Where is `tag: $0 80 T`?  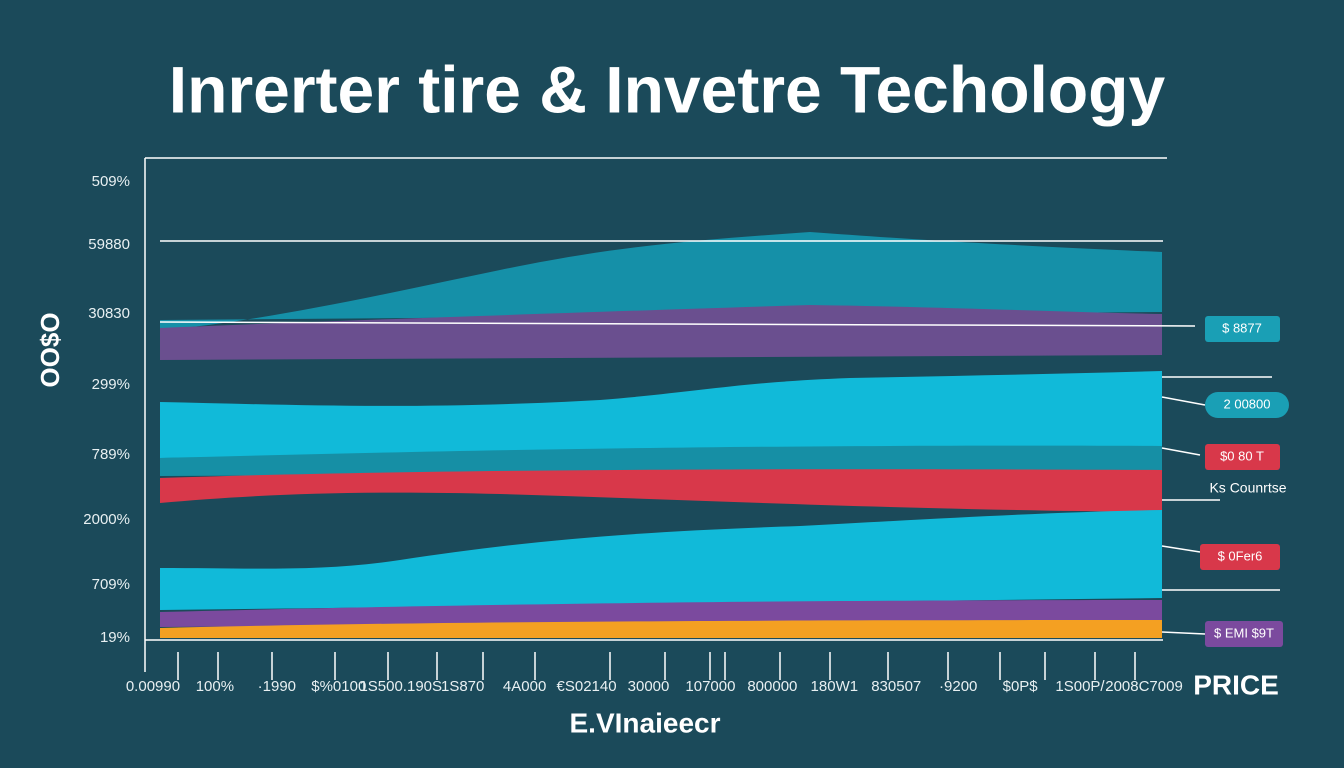
tag: $0 80 T is located at coordinates (1242, 455).